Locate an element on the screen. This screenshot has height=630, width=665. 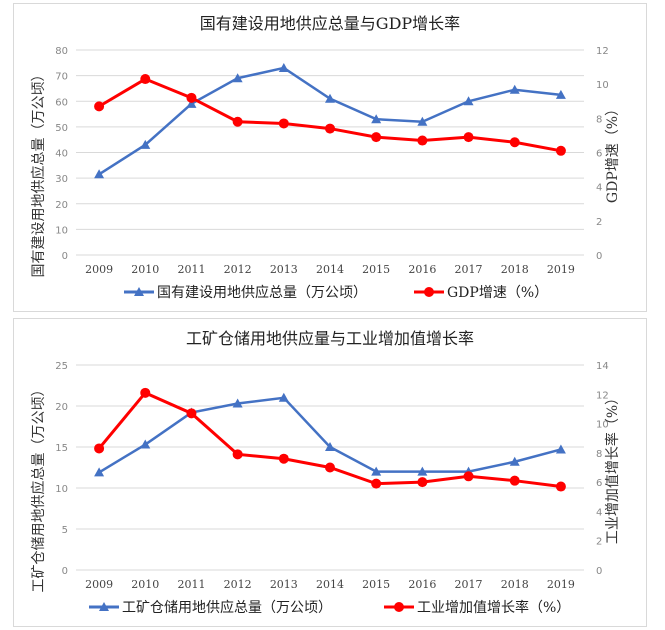
x-tick-label: 2019 is located at coordinates (561, 269).